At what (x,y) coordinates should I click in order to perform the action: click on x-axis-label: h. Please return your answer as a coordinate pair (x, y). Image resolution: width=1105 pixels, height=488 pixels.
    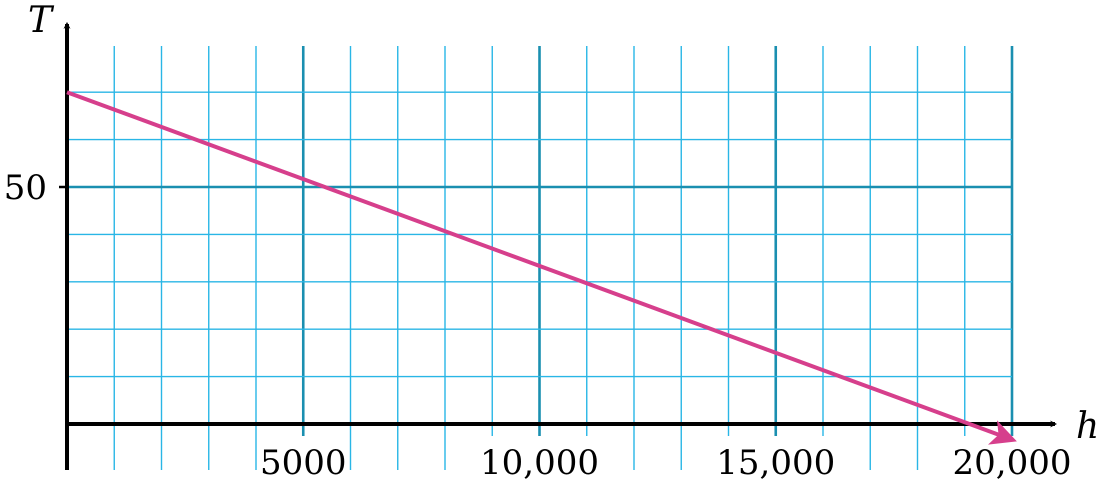
    Looking at the image, I should click on (1087, 426).